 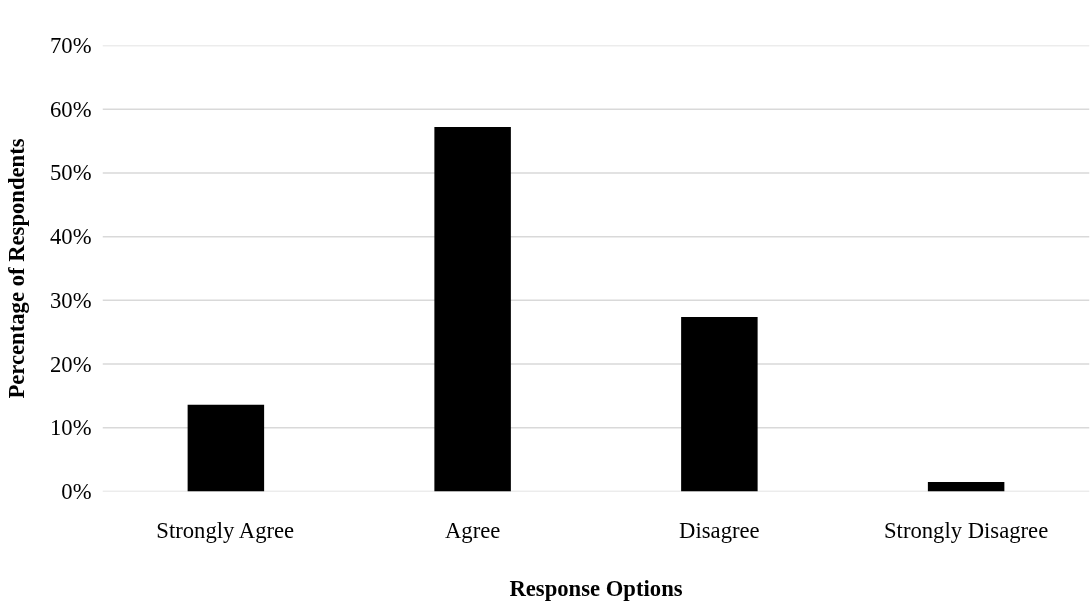 I want to click on y-axis-title: Percentage of Respondents, so click(x=16, y=268).